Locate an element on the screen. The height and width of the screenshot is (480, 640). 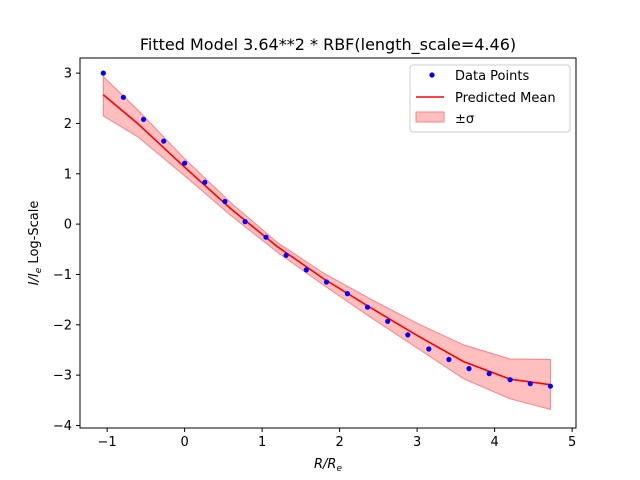
y-tick-label: 2 is located at coordinates (68, 124).